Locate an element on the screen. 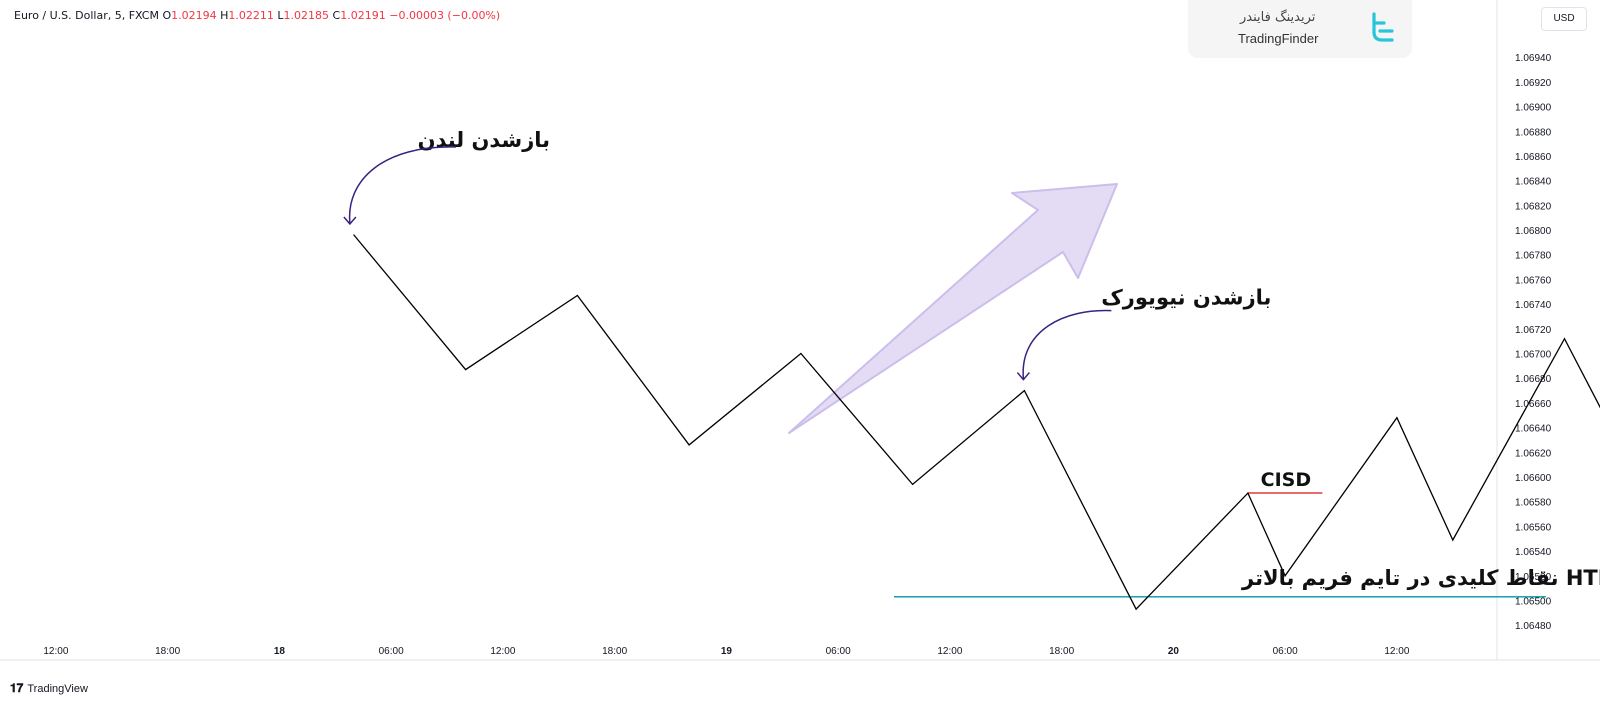 The width and height of the screenshot is (1600, 702). time-tick-label: 18 is located at coordinates (280, 651).